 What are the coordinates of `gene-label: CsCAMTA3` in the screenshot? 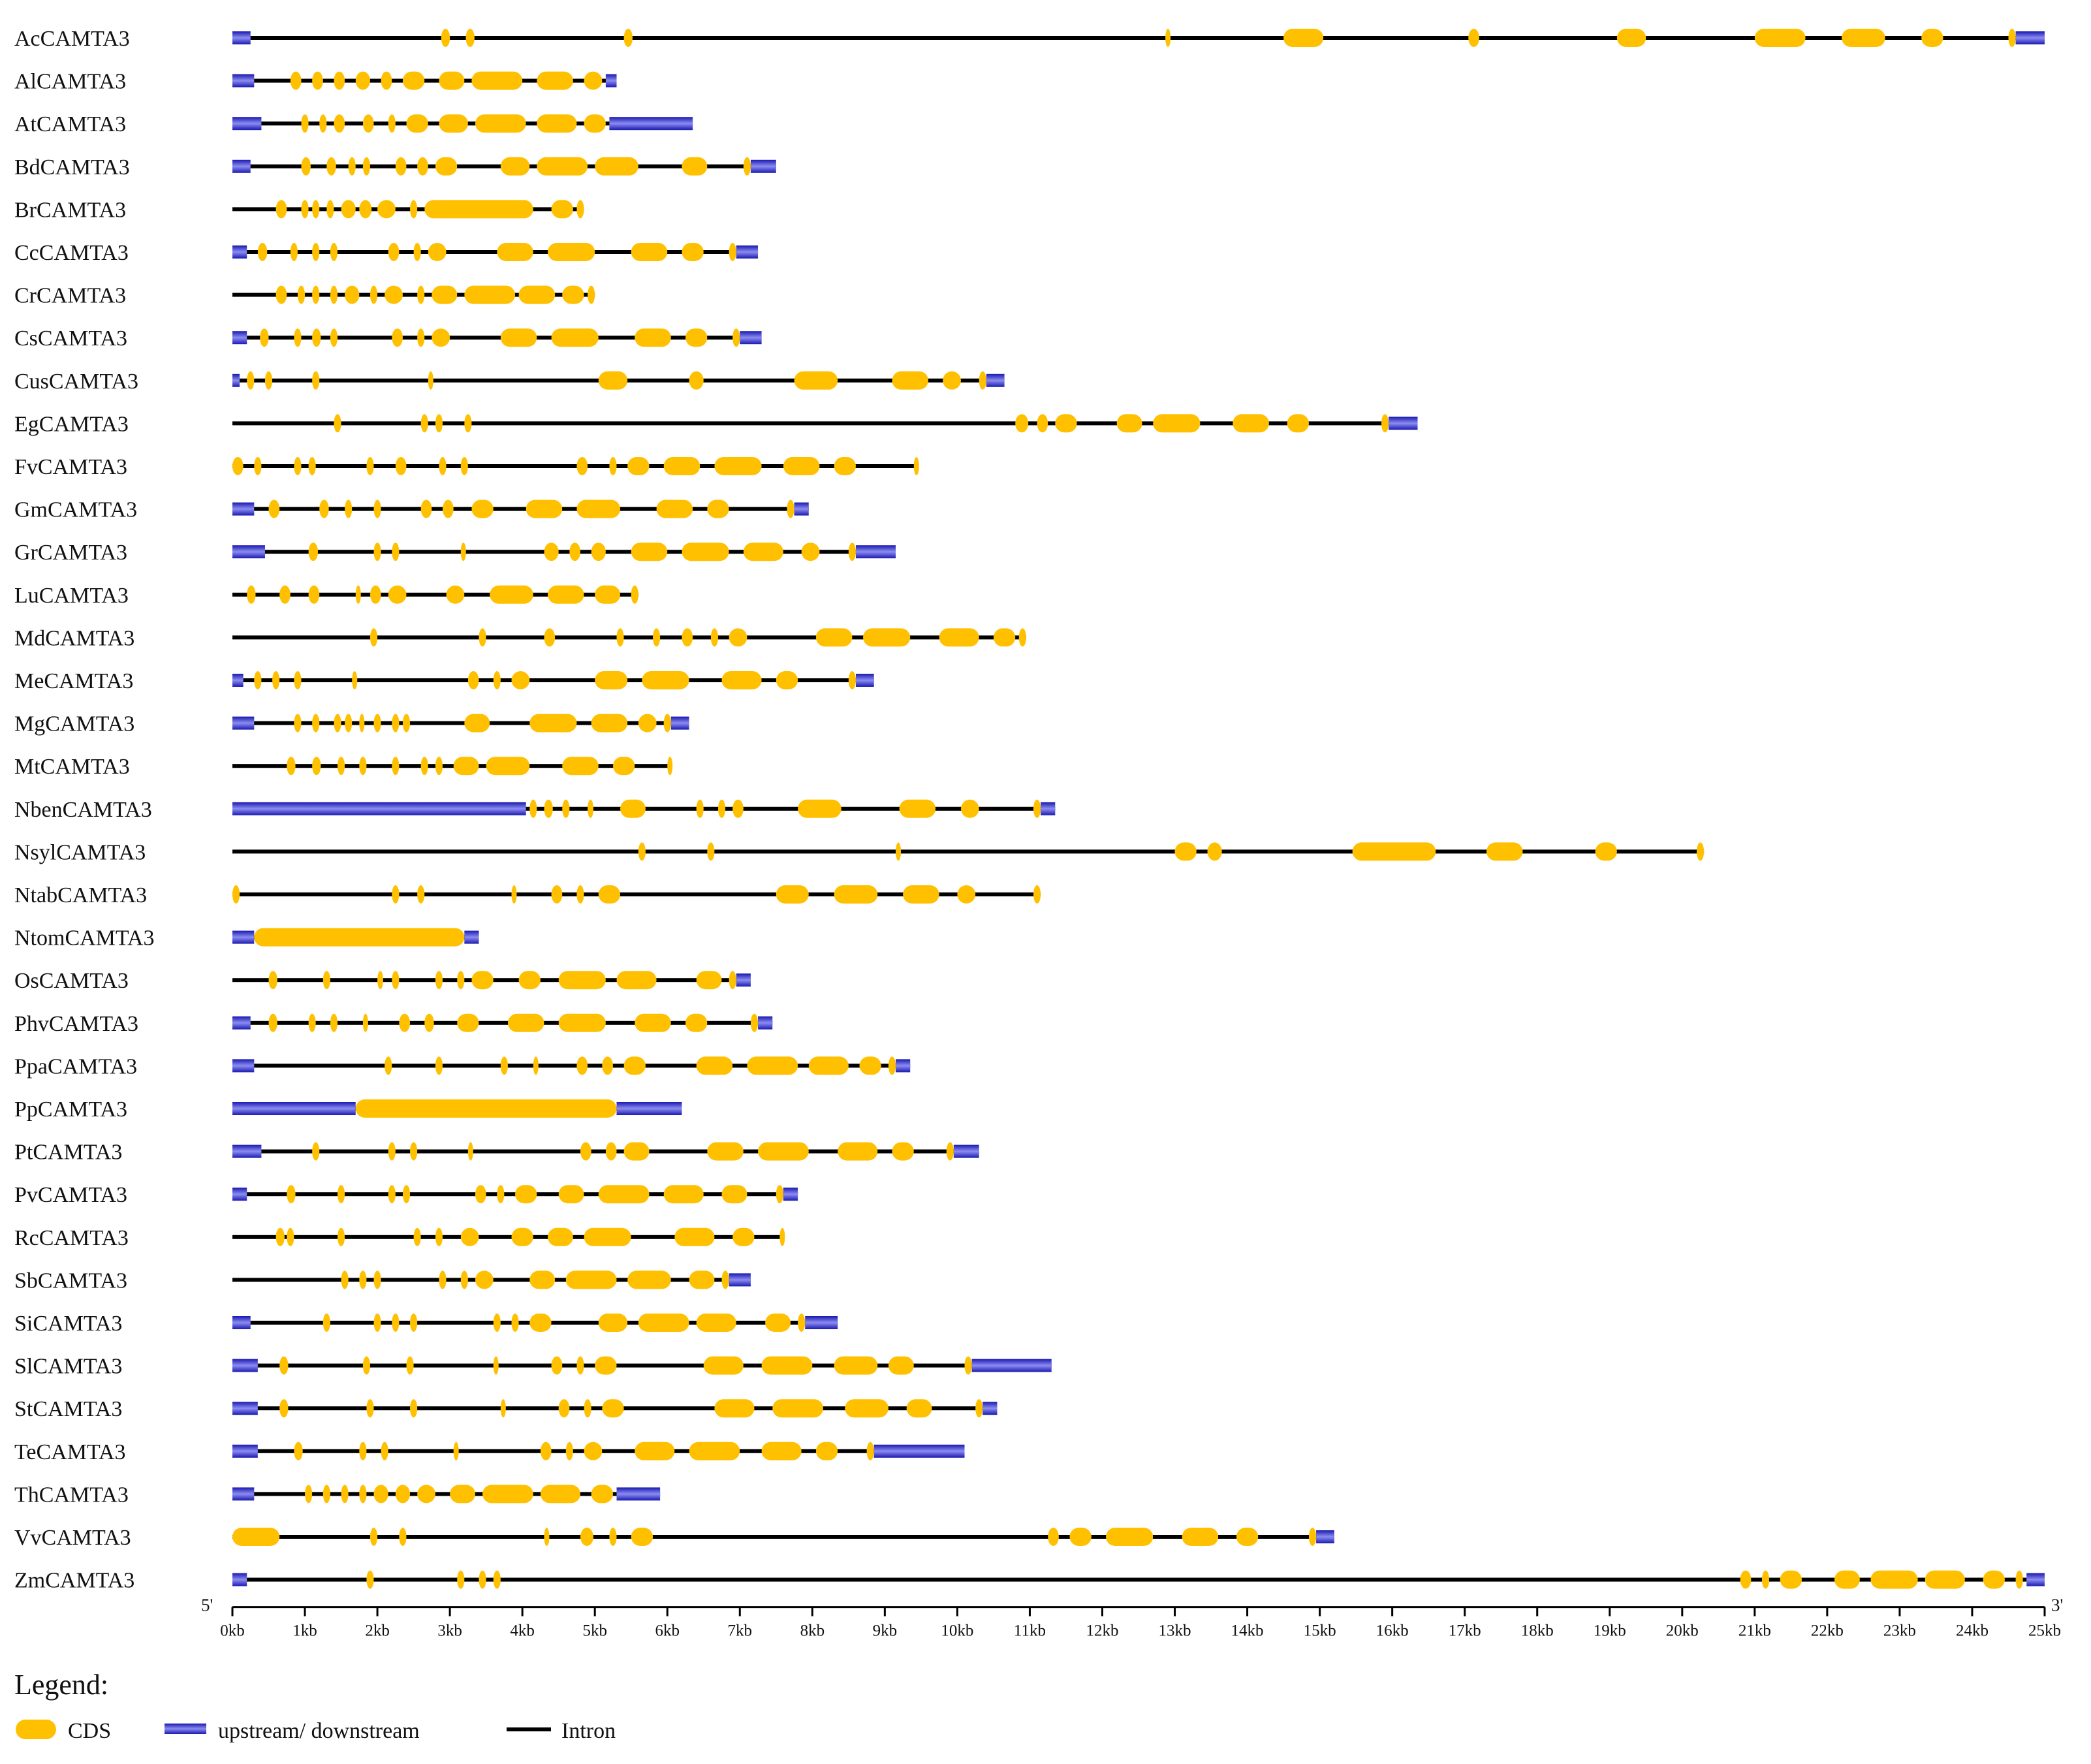 It's located at (70, 339).